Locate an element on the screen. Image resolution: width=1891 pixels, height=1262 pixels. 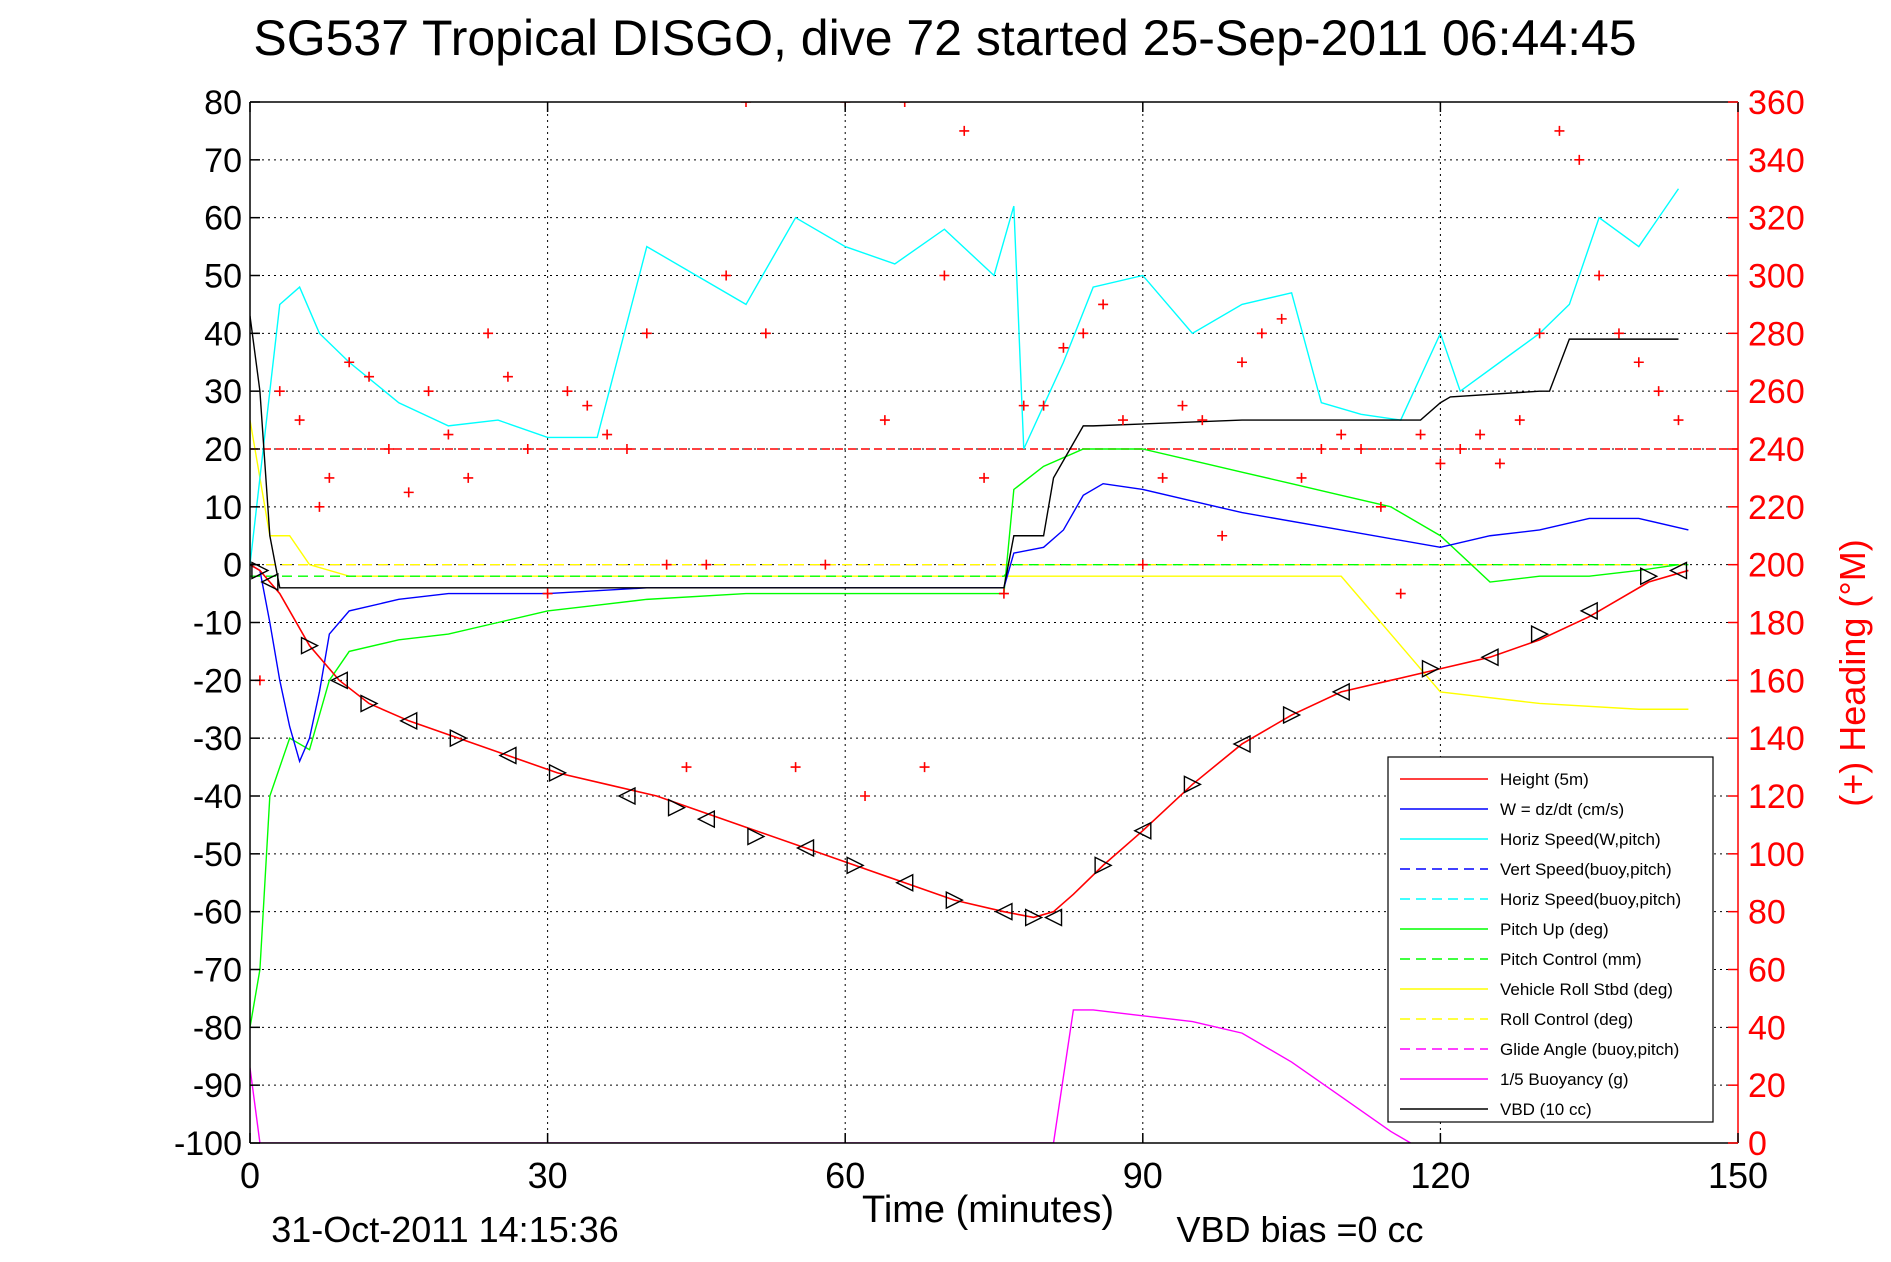
y-tick-label: -100 is located at coordinates (208, 1144).